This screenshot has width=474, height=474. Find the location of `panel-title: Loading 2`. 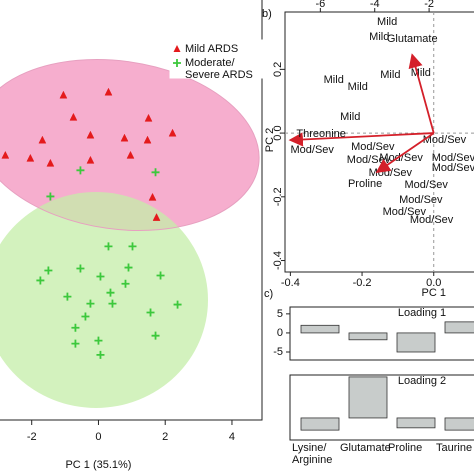

panel-title: Loading 2 is located at coordinates (422, 381).